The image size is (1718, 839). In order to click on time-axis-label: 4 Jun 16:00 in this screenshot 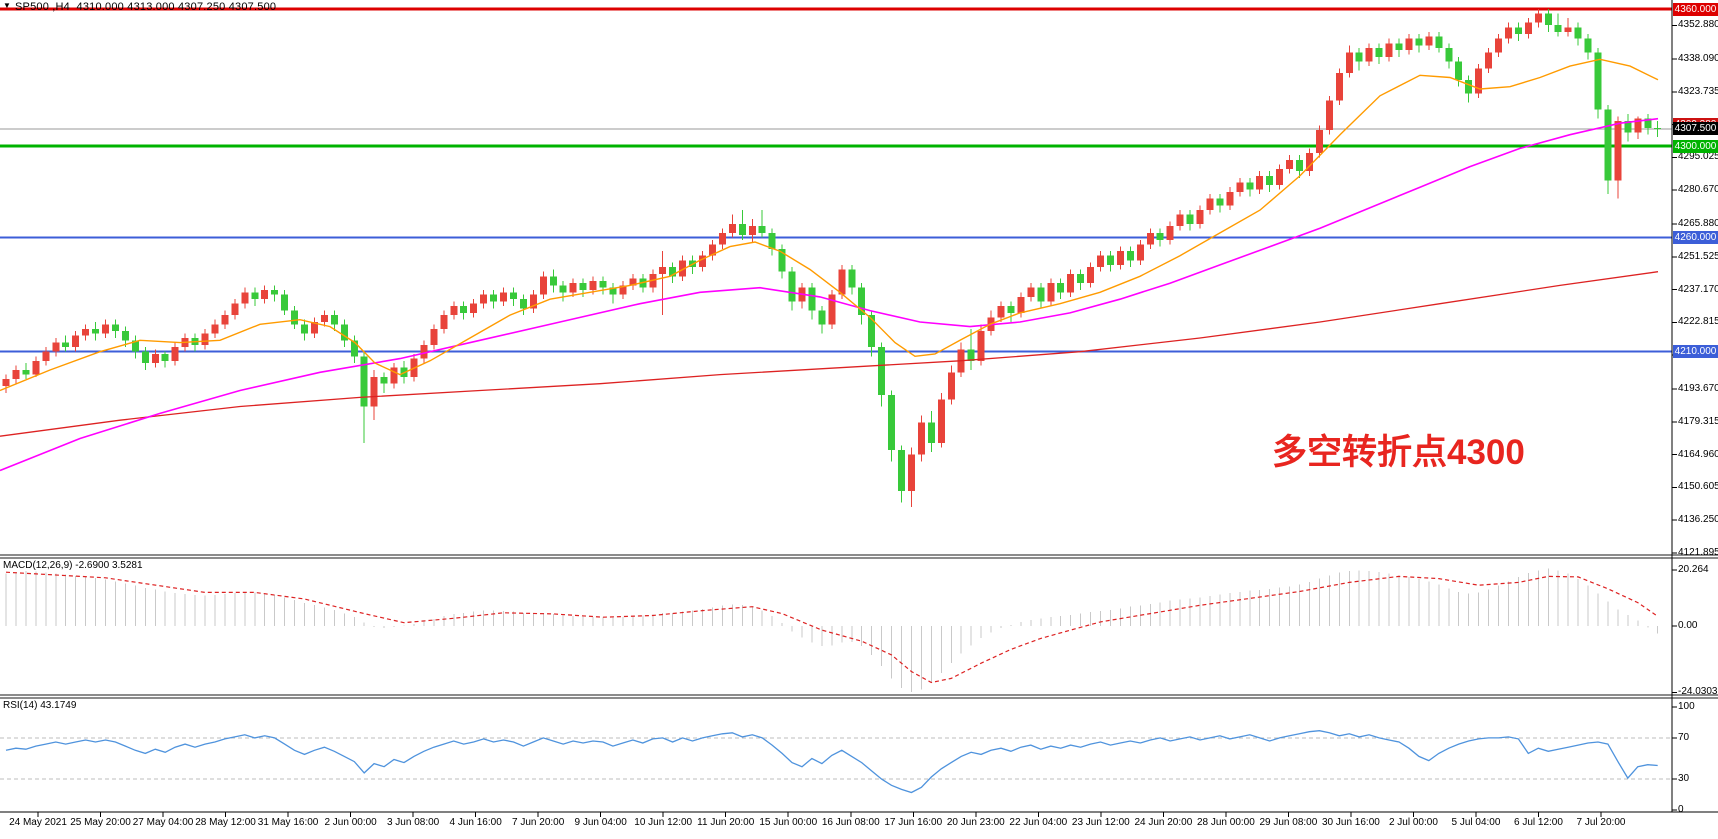, I will do `click(475, 822)`.